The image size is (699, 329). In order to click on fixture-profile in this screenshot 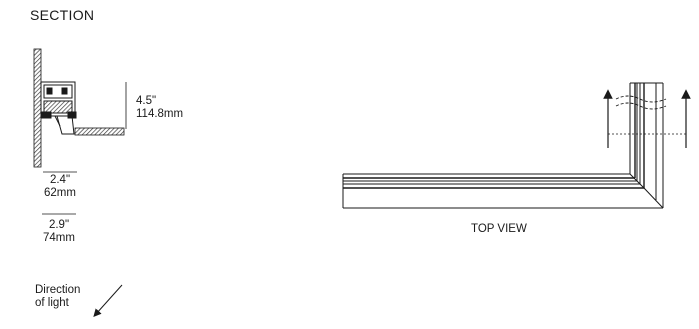, I will do `click(58, 108)`.